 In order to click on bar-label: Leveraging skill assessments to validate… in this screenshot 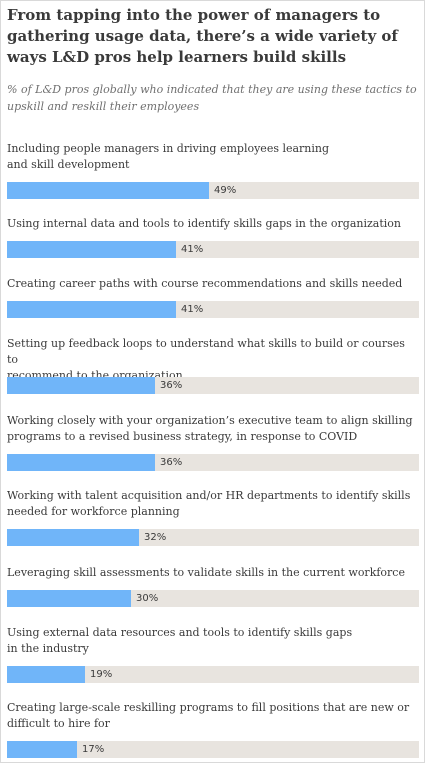, I will do `click(206, 572)`.